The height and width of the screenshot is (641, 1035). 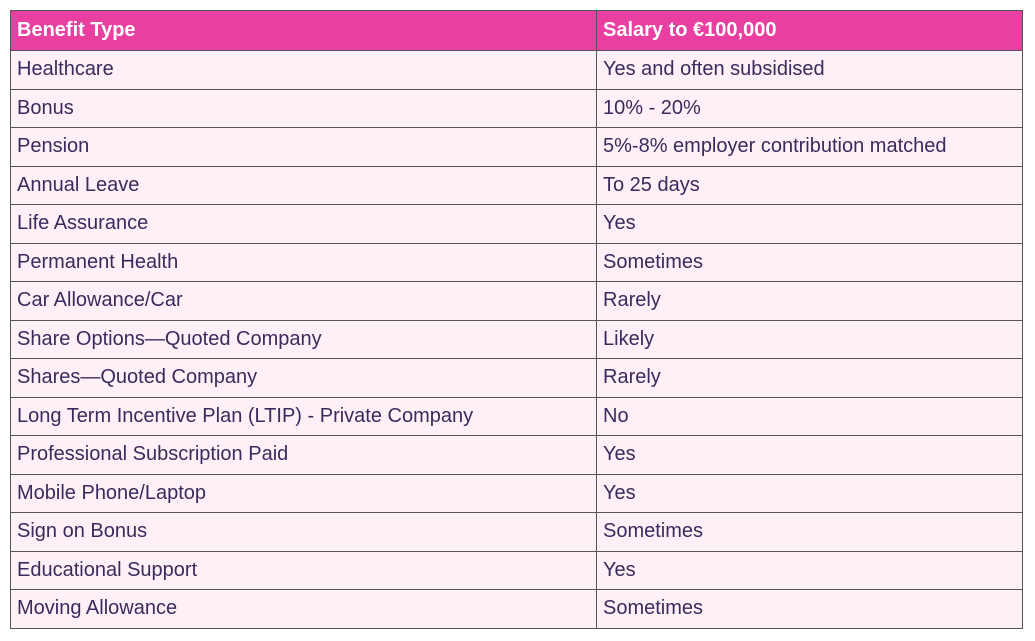 What do you see at coordinates (809, 30) in the screenshot?
I see `header-cell: Salary to €100,000` at bounding box center [809, 30].